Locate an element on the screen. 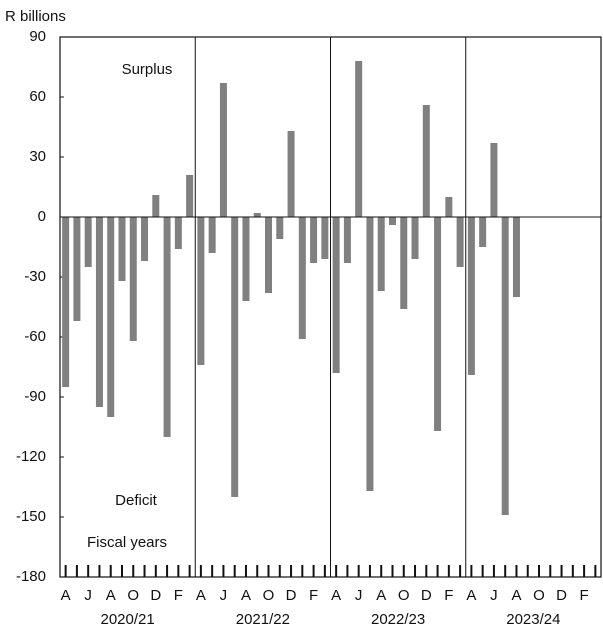 This screenshot has height=629, width=603. annotation: Surplus is located at coordinates (147, 69).